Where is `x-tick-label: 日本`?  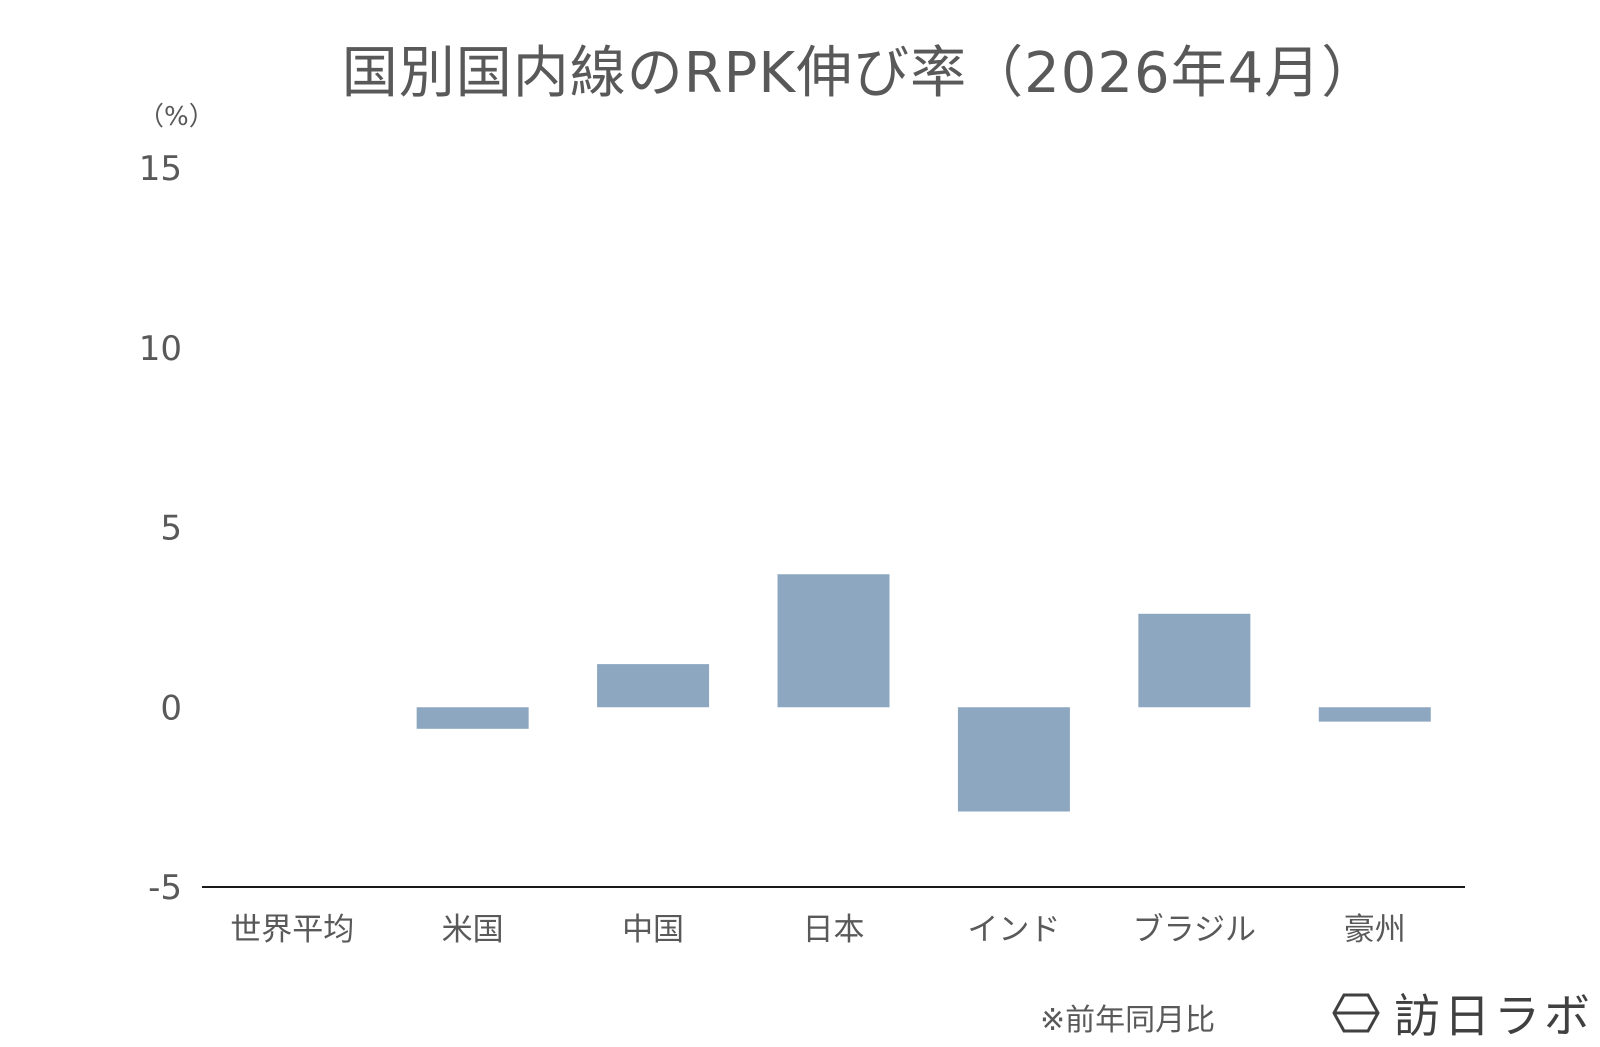 x-tick-label: 日本 is located at coordinates (834, 930).